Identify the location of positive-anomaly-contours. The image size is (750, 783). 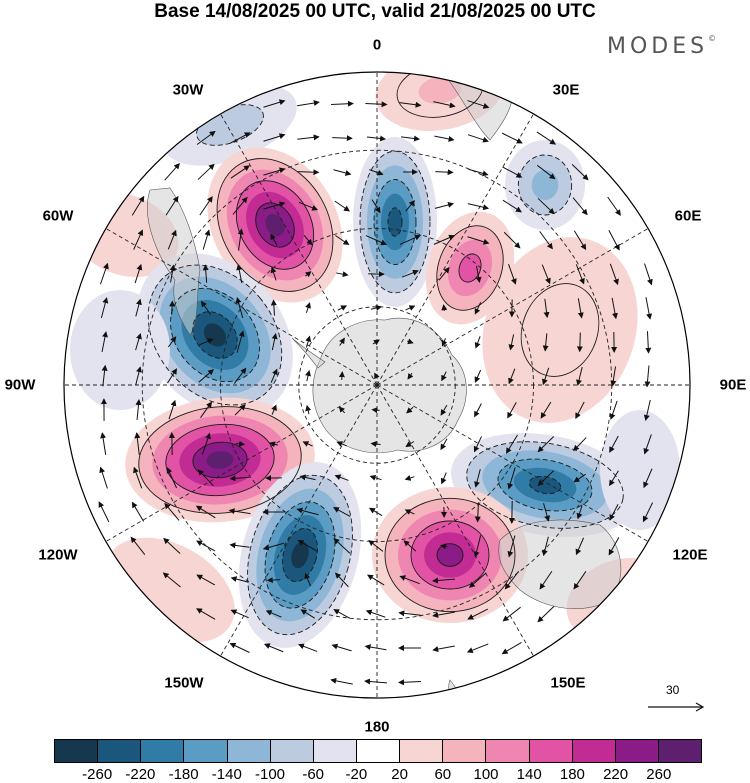
(560, 330).